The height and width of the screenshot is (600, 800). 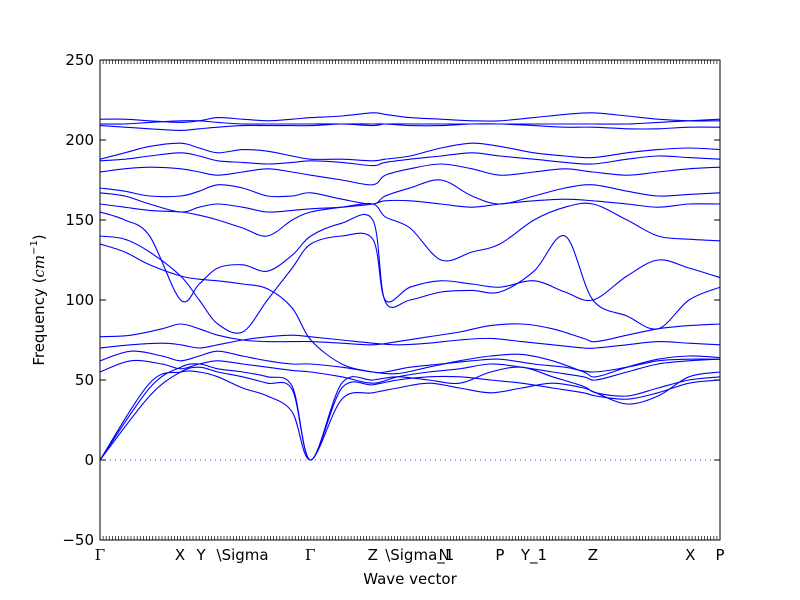 I want to click on high-symmetry-label: \Sigma_1, so click(x=419, y=555).